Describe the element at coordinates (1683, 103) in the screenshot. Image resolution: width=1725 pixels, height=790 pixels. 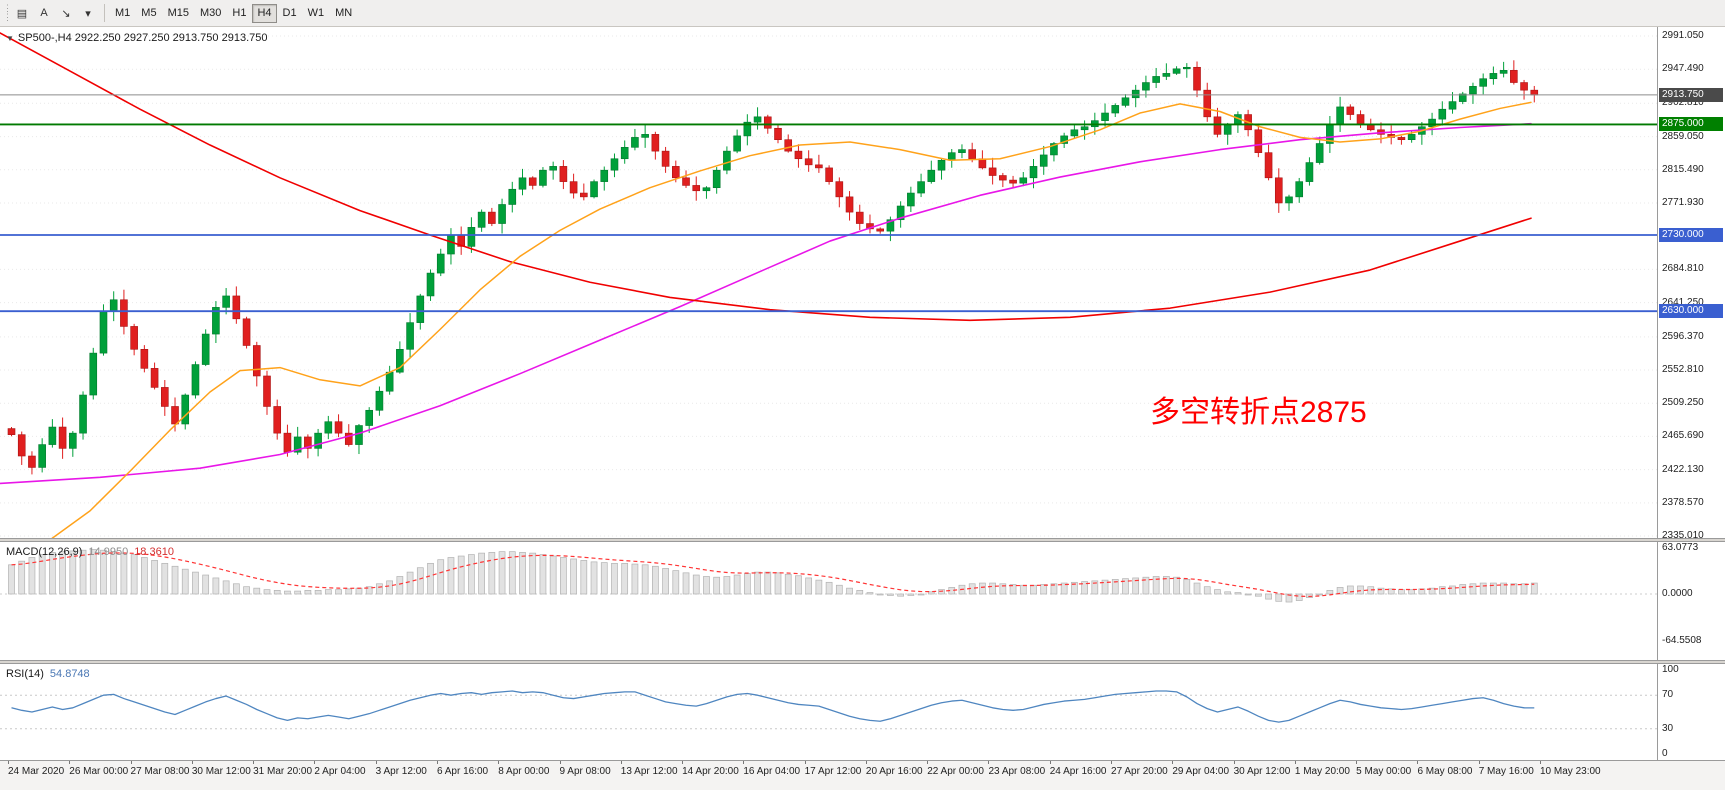
I see `price-axis-label: 2902.810` at that location.